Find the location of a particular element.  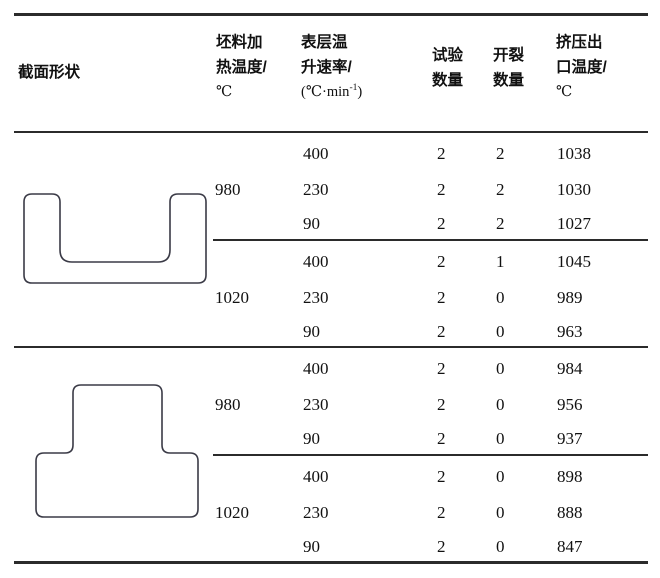

header-line: 截面形状 is located at coordinates (49, 72).